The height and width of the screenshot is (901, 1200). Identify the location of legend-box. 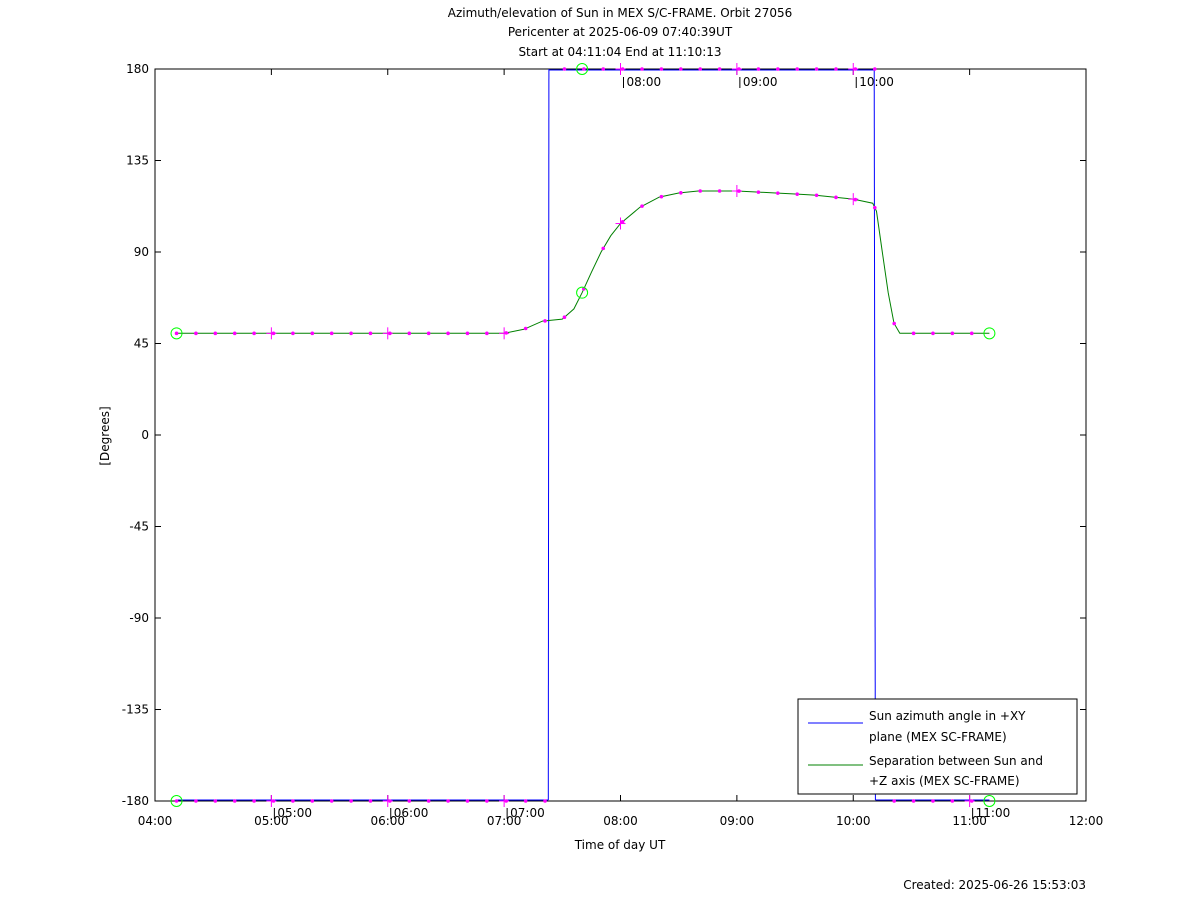
(937, 746).